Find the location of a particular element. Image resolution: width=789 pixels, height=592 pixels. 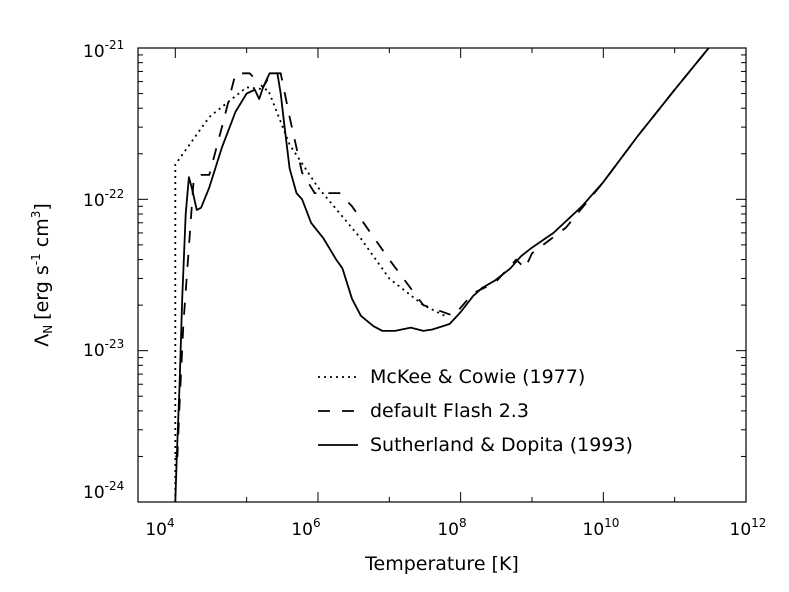

x-tick-label: 10⁸ is located at coordinates (451, 528).